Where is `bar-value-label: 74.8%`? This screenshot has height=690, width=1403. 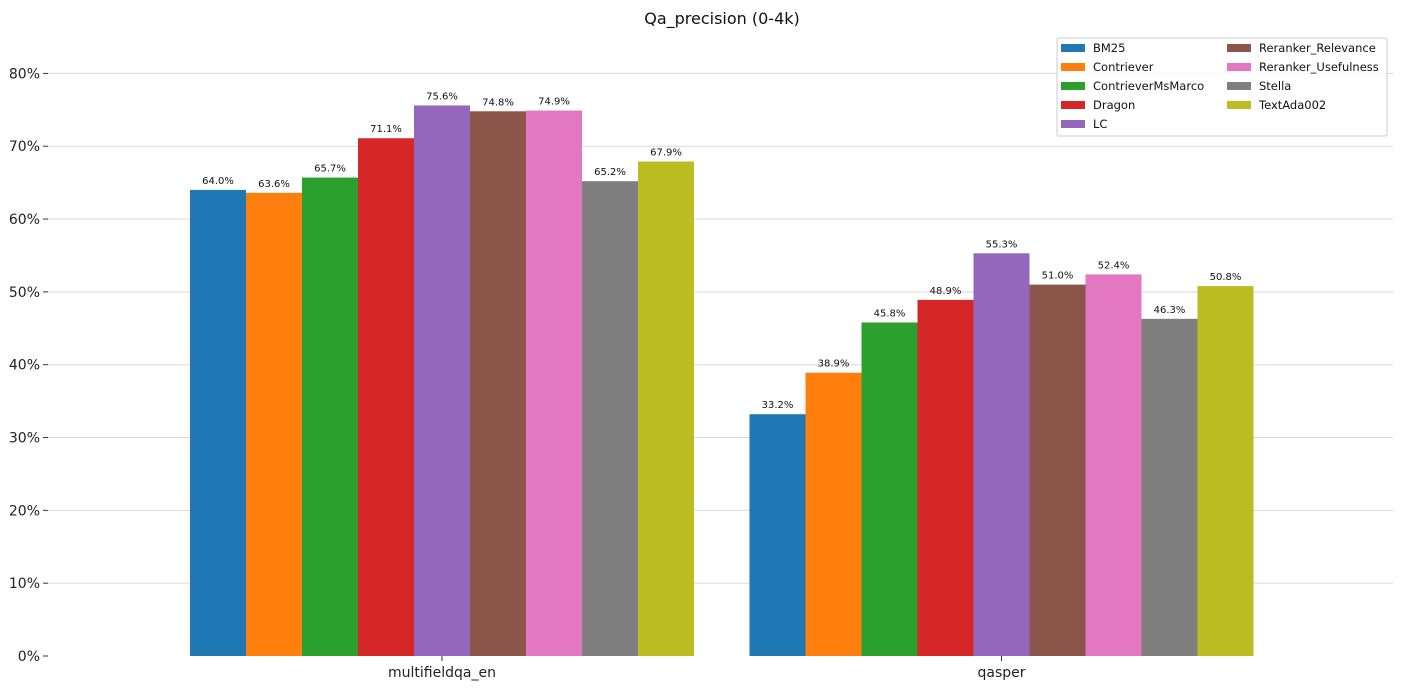 bar-value-label: 74.8% is located at coordinates (498, 102).